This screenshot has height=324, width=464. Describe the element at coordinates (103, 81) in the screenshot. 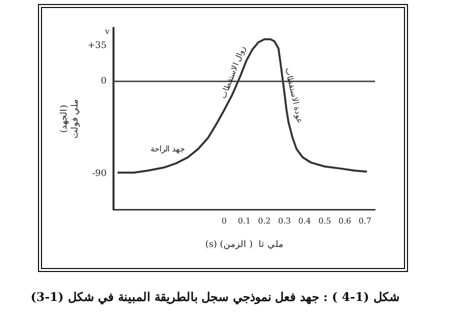

I see `y-tick-label: 0` at that location.